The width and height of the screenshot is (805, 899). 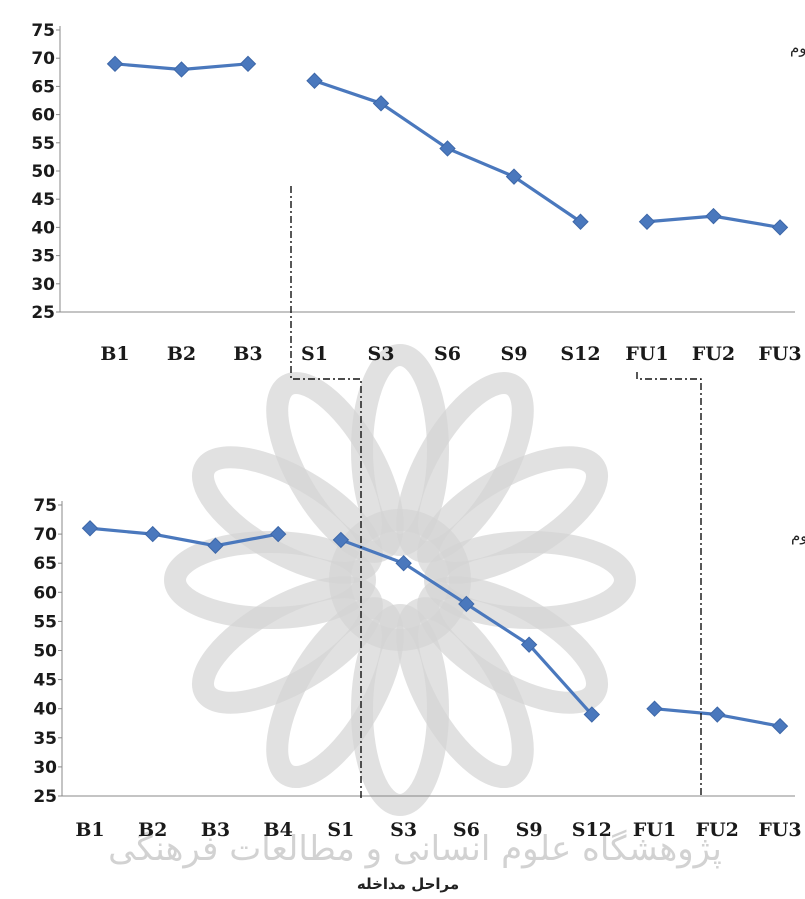 What do you see at coordinates (415, 849) in the screenshot?
I see `watermark-text: پژوهشگاه علوم انسانی و مطالعات فرهنگی` at bounding box center [415, 849].